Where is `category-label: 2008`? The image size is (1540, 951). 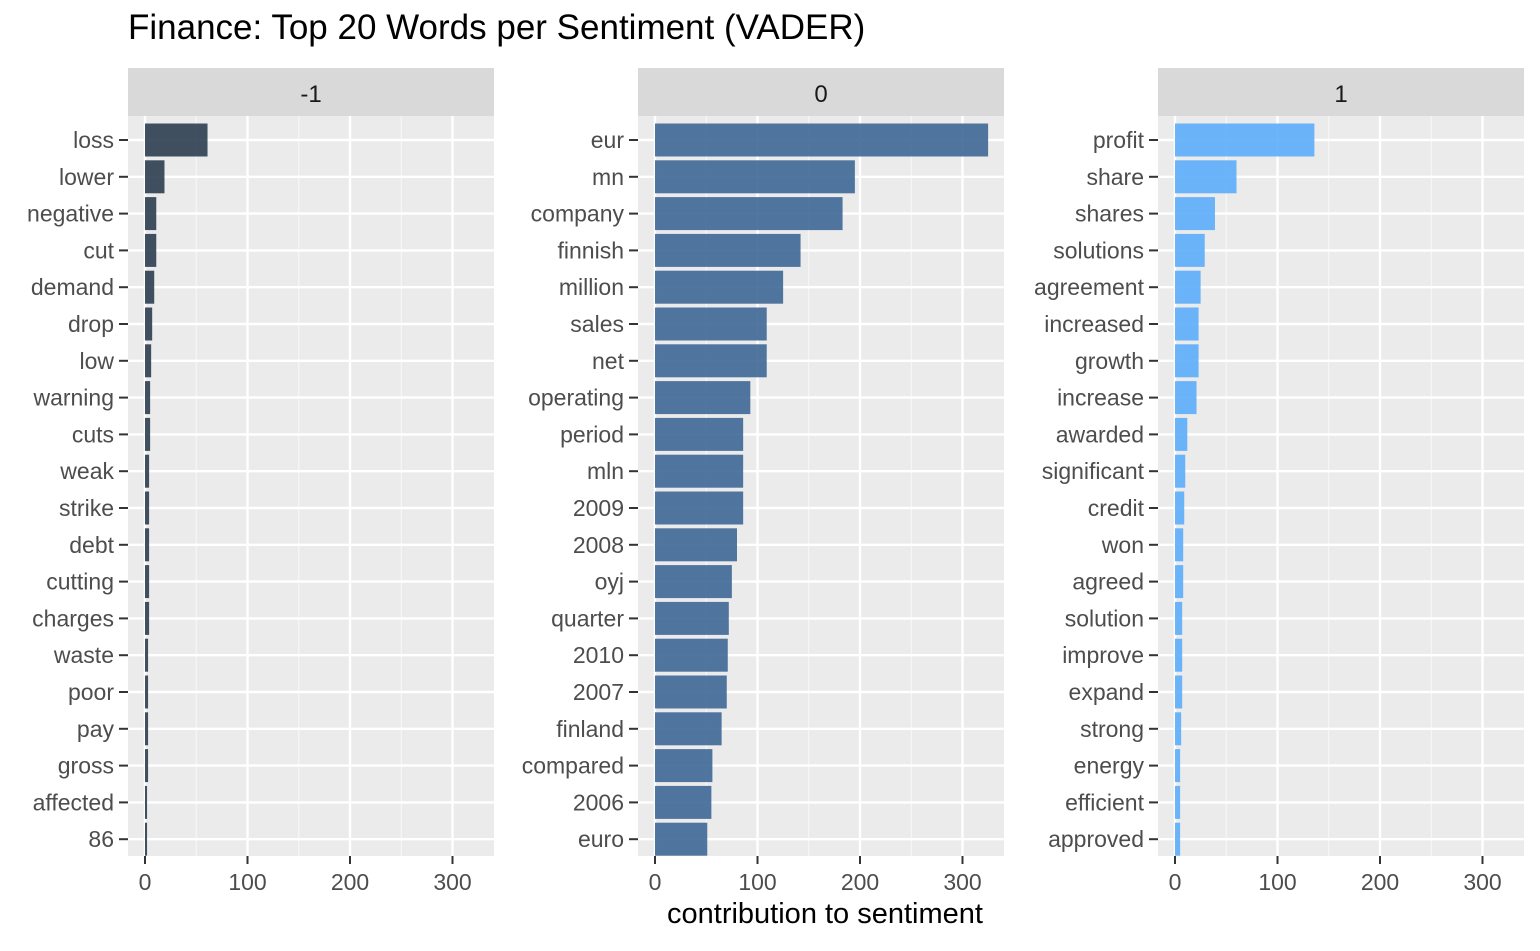
category-label: 2008 is located at coordinates (598, 545).